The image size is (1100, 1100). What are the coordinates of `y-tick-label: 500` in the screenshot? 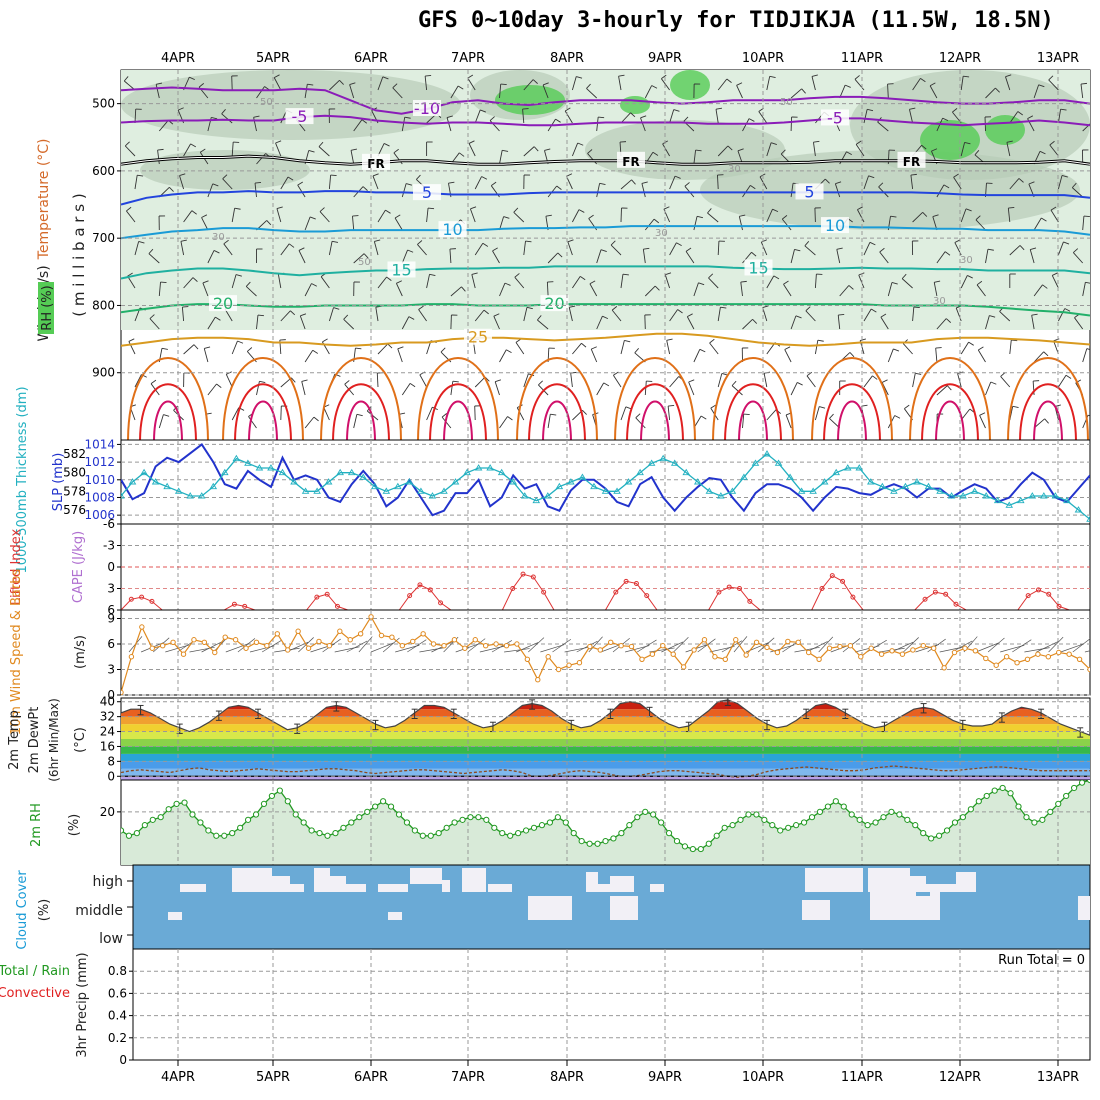 It's located at (103, 104).